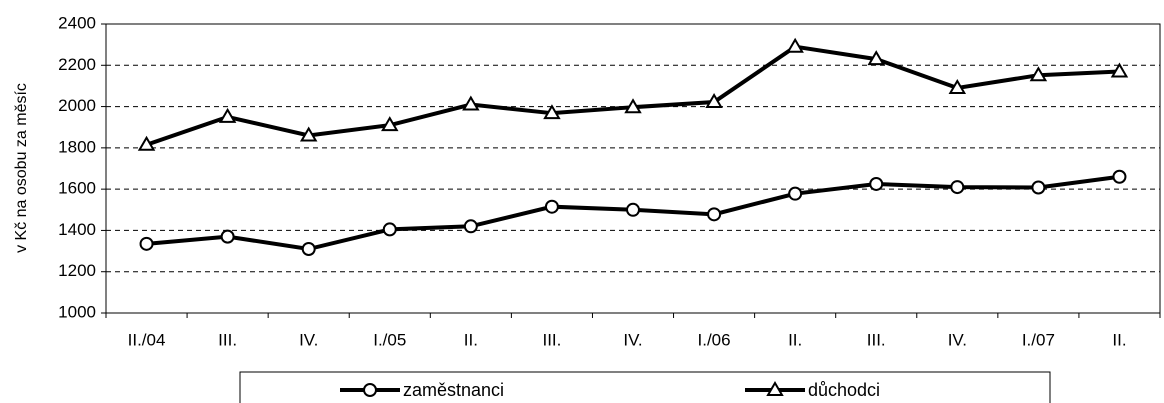 The image size is (1164, 403). What do you see at coordinates (77, 105) in the screenshot?
I see `y-tick-label: 2000` at bounding box center [77, 105].